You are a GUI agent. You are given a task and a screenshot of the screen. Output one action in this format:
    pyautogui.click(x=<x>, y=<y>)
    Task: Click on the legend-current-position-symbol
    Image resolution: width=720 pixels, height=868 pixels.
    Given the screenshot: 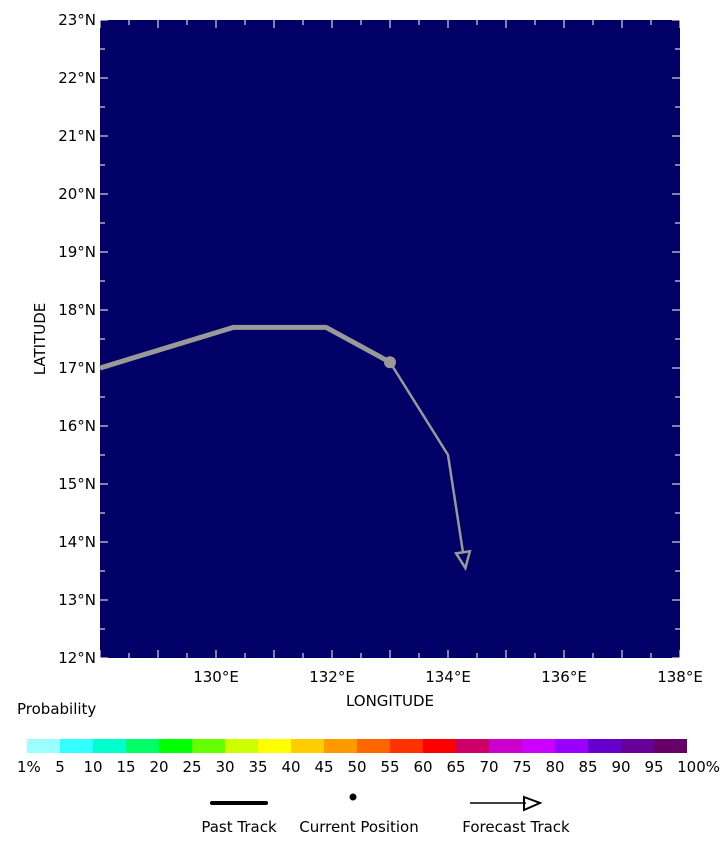 What is the action you would take?
    pyautogui.click(x=353, y=797)
    